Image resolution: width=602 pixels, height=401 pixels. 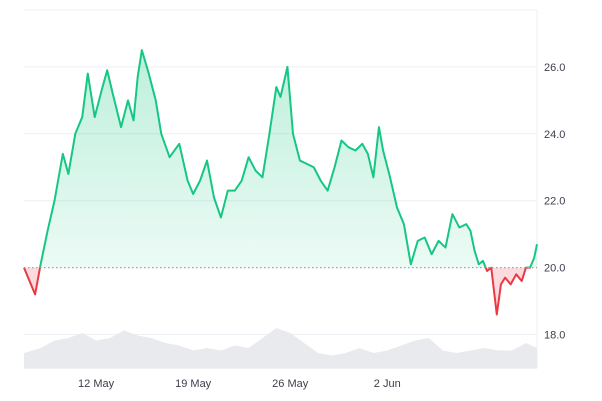 What do you see at coordinates (387, 384) in the screenshot?
I see `x-tick-label: 2 Jun` at bounding box center [387, 384].